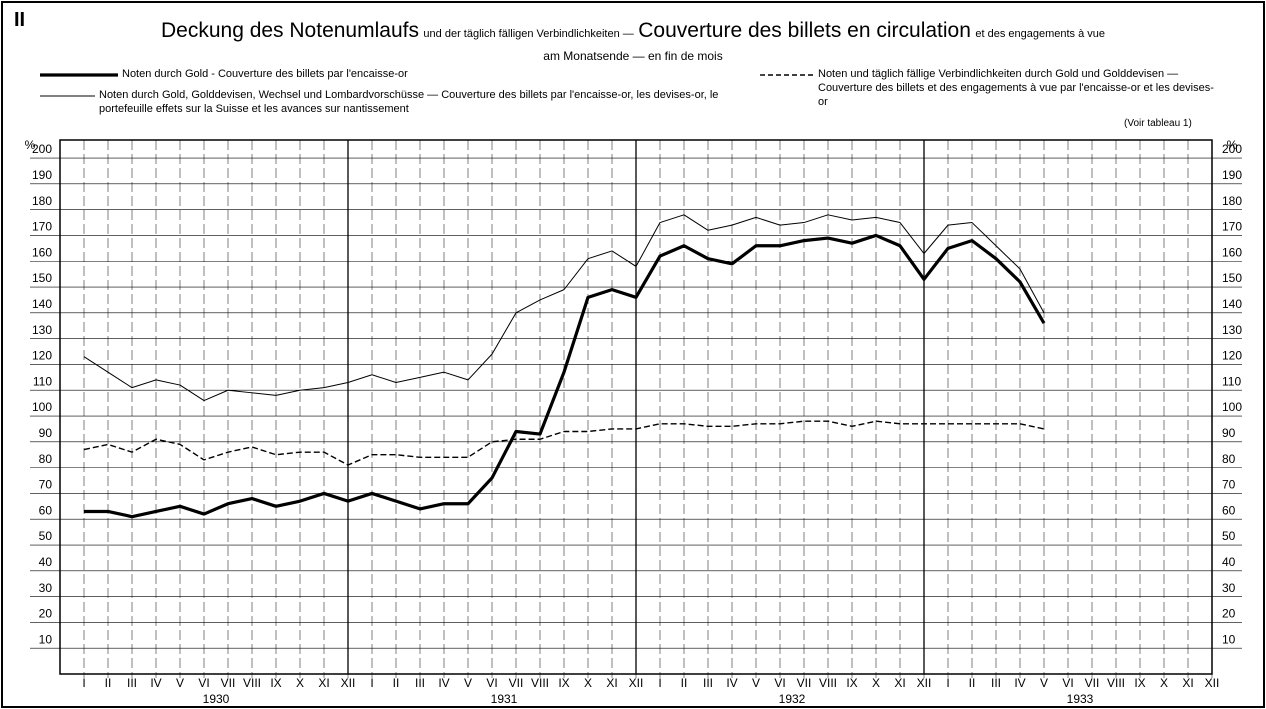  What do you see at coordinates (1229, 459) in the screenshot?
I see `y-tick-label: 80` at bounding box center [1229, 459].